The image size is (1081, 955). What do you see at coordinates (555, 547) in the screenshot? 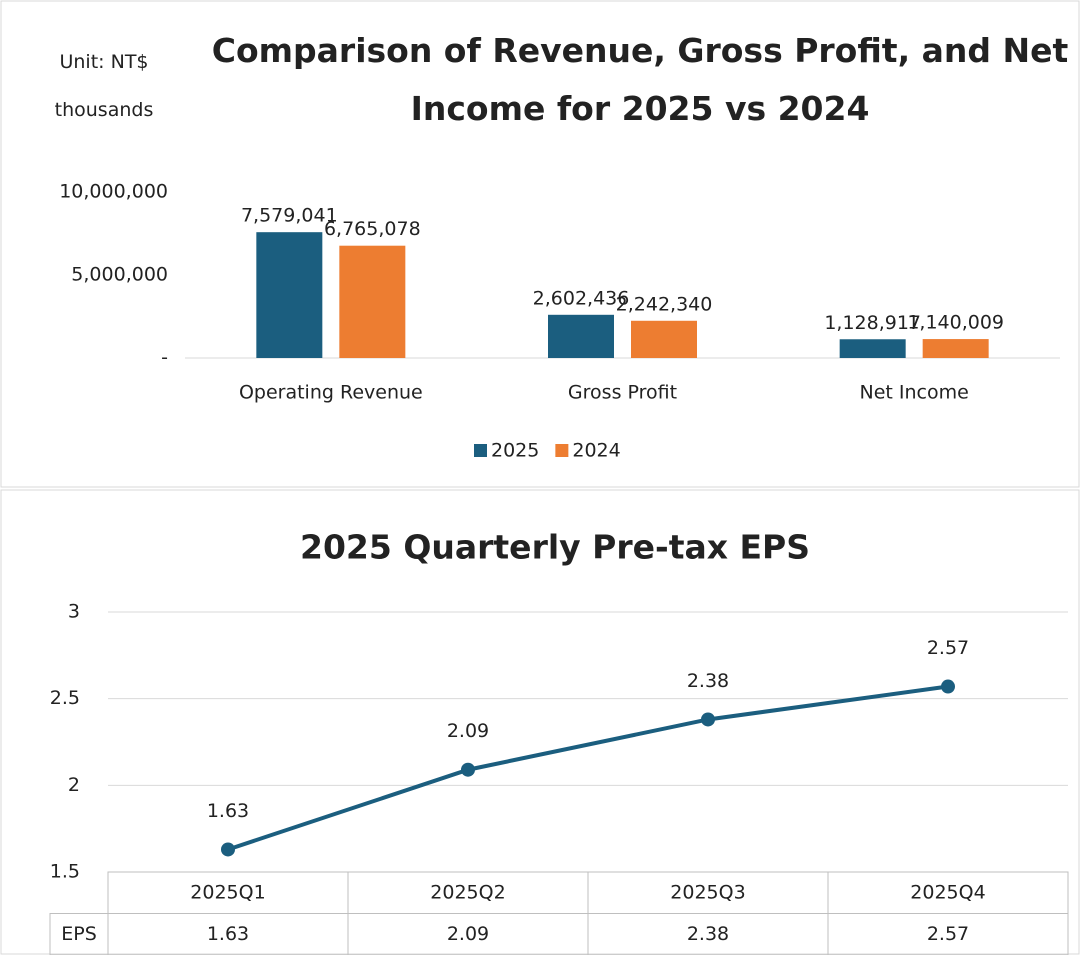
I see `chart-title: 2025 Quarterly Pre-tax EPS` at bounding box center [555, 547].